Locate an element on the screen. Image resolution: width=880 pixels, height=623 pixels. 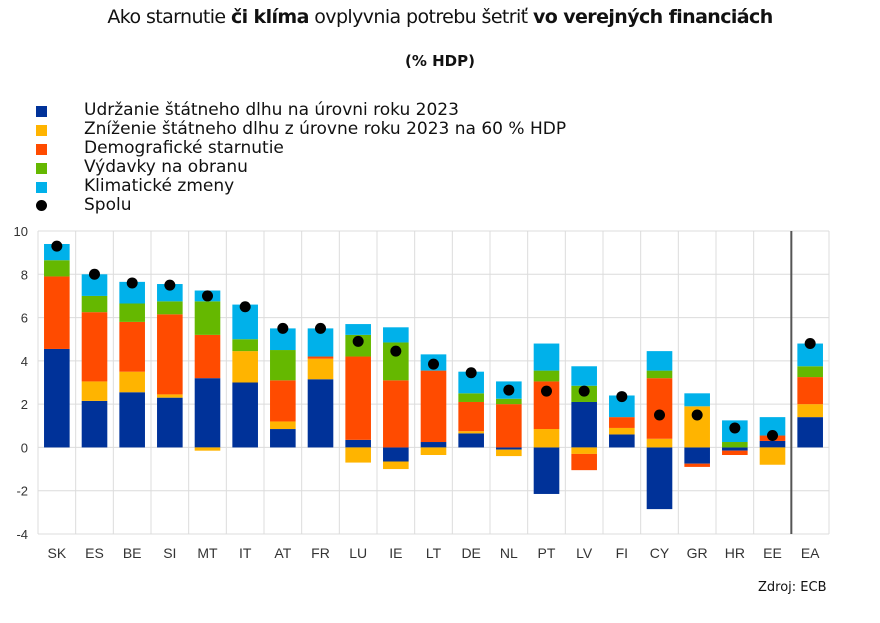
x-tick-label: SK is located at coordinates (56, 553).